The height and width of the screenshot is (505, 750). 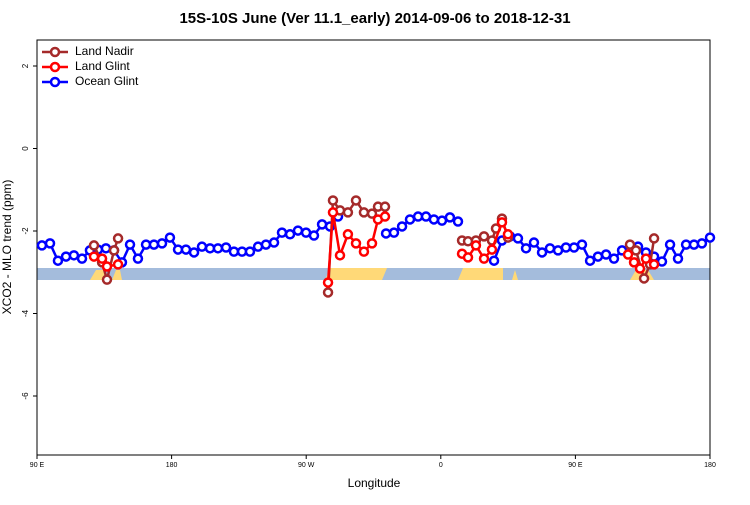 I want to click on y-tick-label: 2, so click(x=25, y=65).